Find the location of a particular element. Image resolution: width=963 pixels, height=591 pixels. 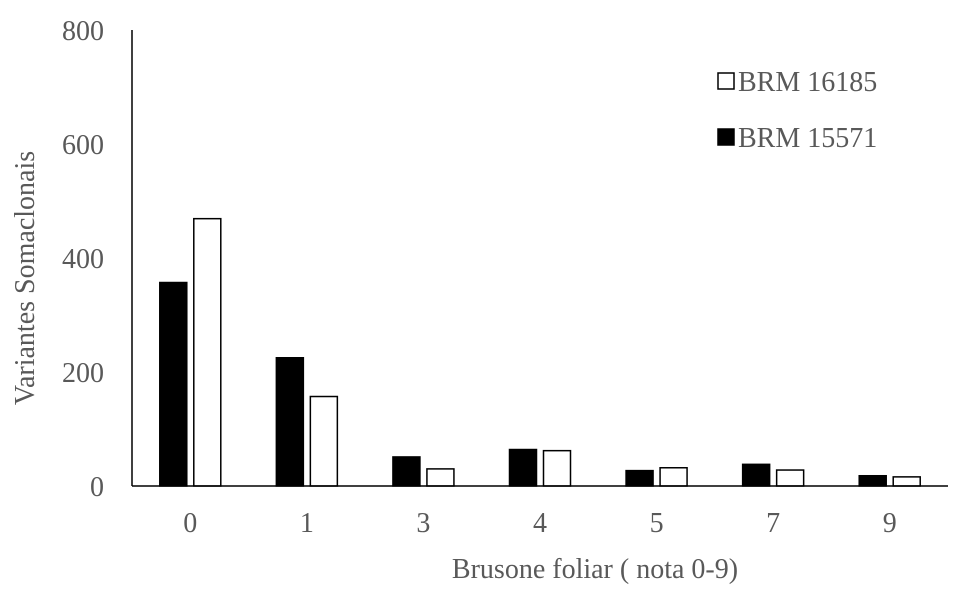

y-tick-labels: 0 200 400 600 800 is located at coordinates (83, 259).